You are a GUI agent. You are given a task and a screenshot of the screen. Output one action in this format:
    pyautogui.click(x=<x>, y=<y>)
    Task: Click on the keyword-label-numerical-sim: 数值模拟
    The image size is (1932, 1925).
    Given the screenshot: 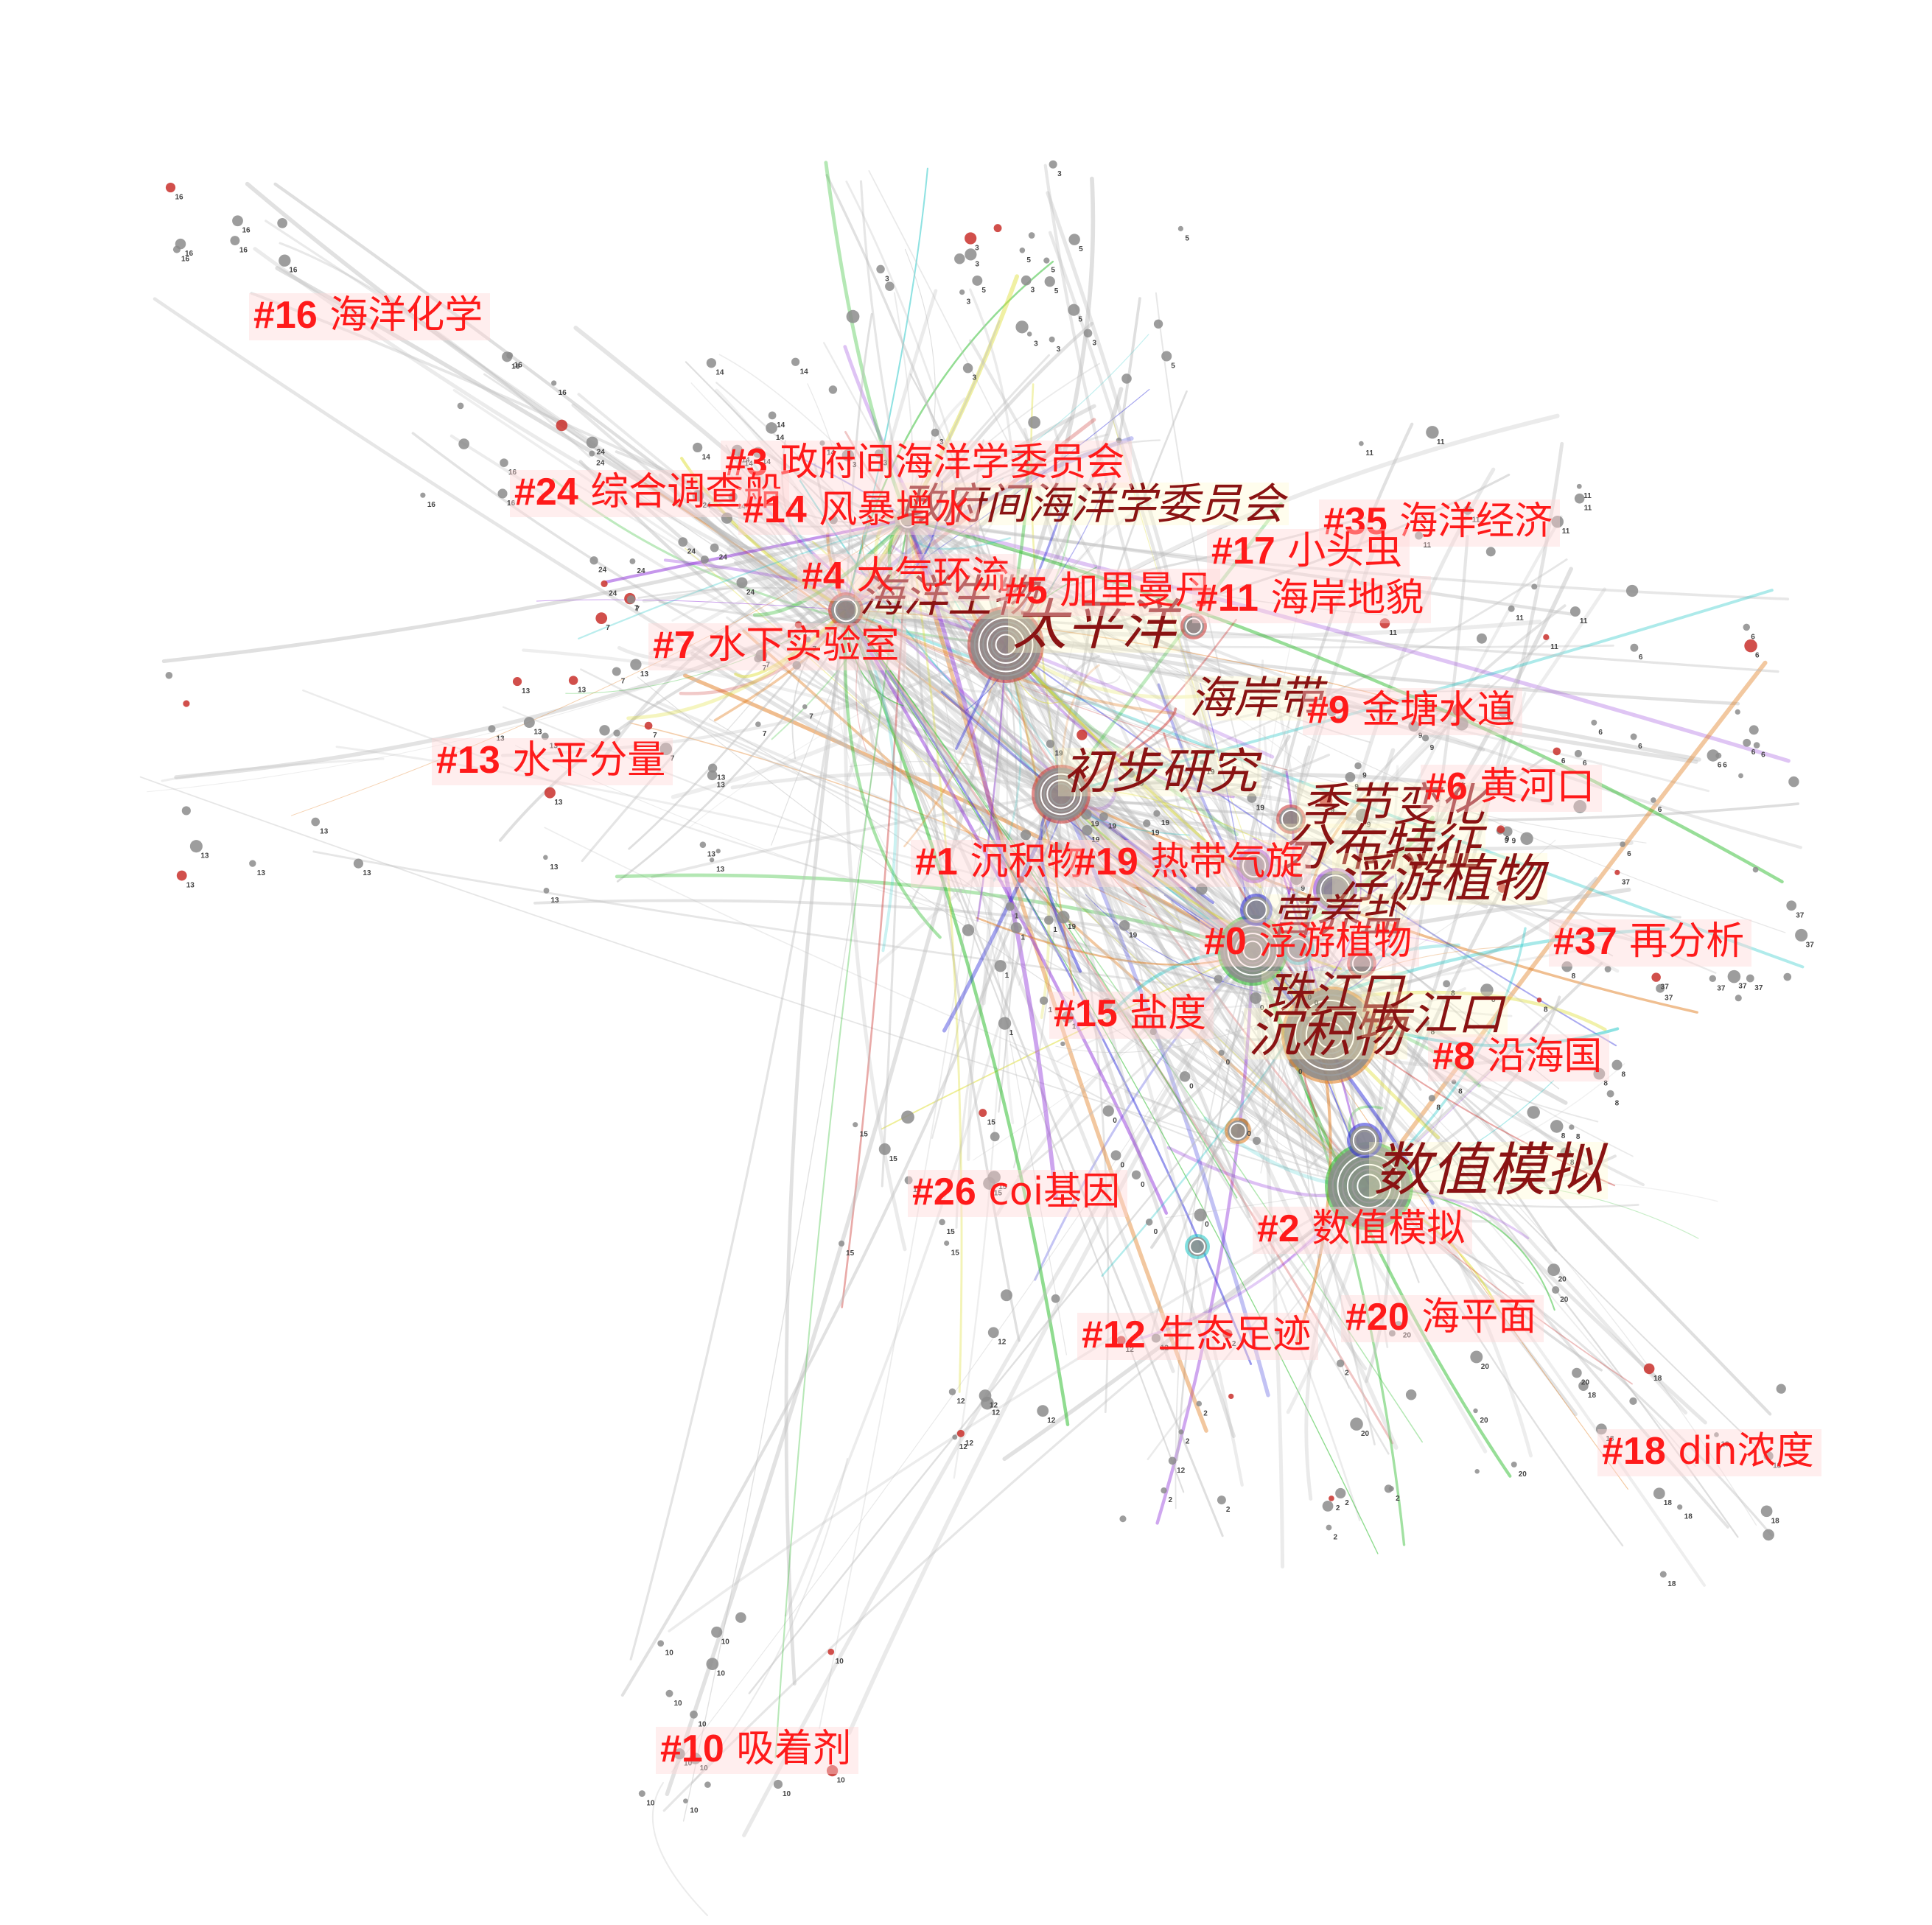 What is the action you would take?
    pyautogui.click(x=1489, y=1170)
    